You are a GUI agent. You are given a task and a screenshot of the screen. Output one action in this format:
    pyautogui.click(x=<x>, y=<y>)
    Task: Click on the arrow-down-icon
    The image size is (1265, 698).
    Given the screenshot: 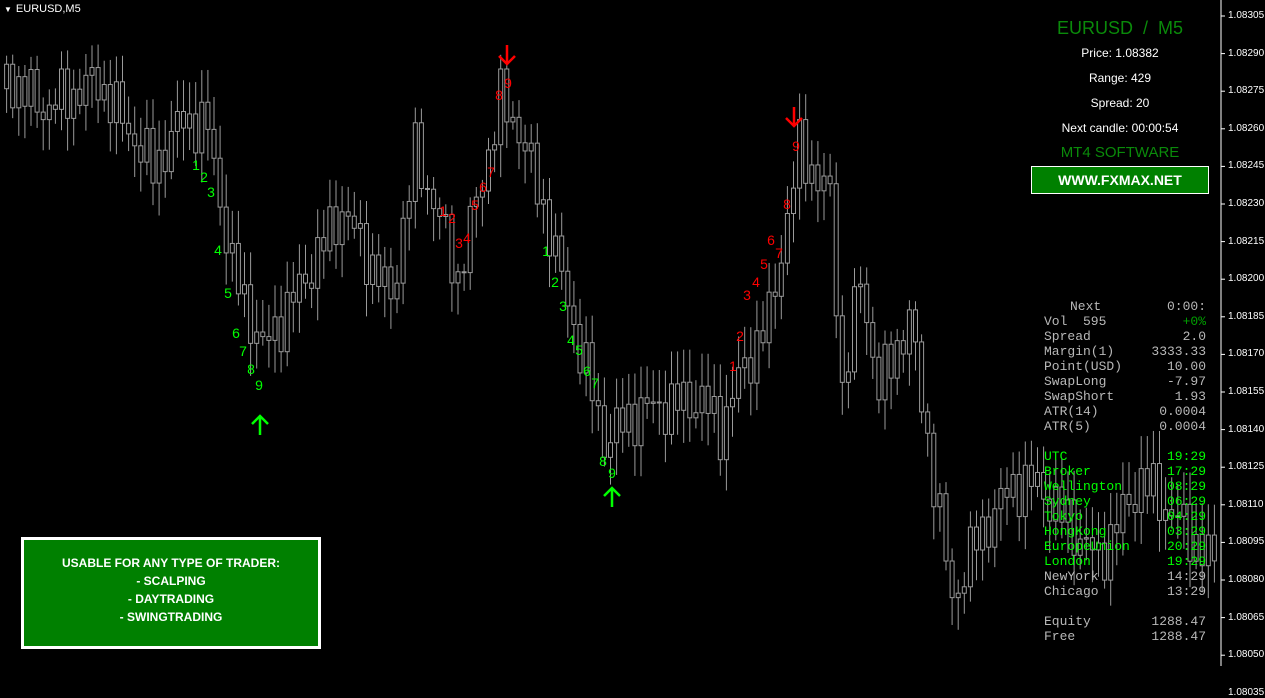 What is the action you would take?
    pyautogui.click(x=507, y=55)
    